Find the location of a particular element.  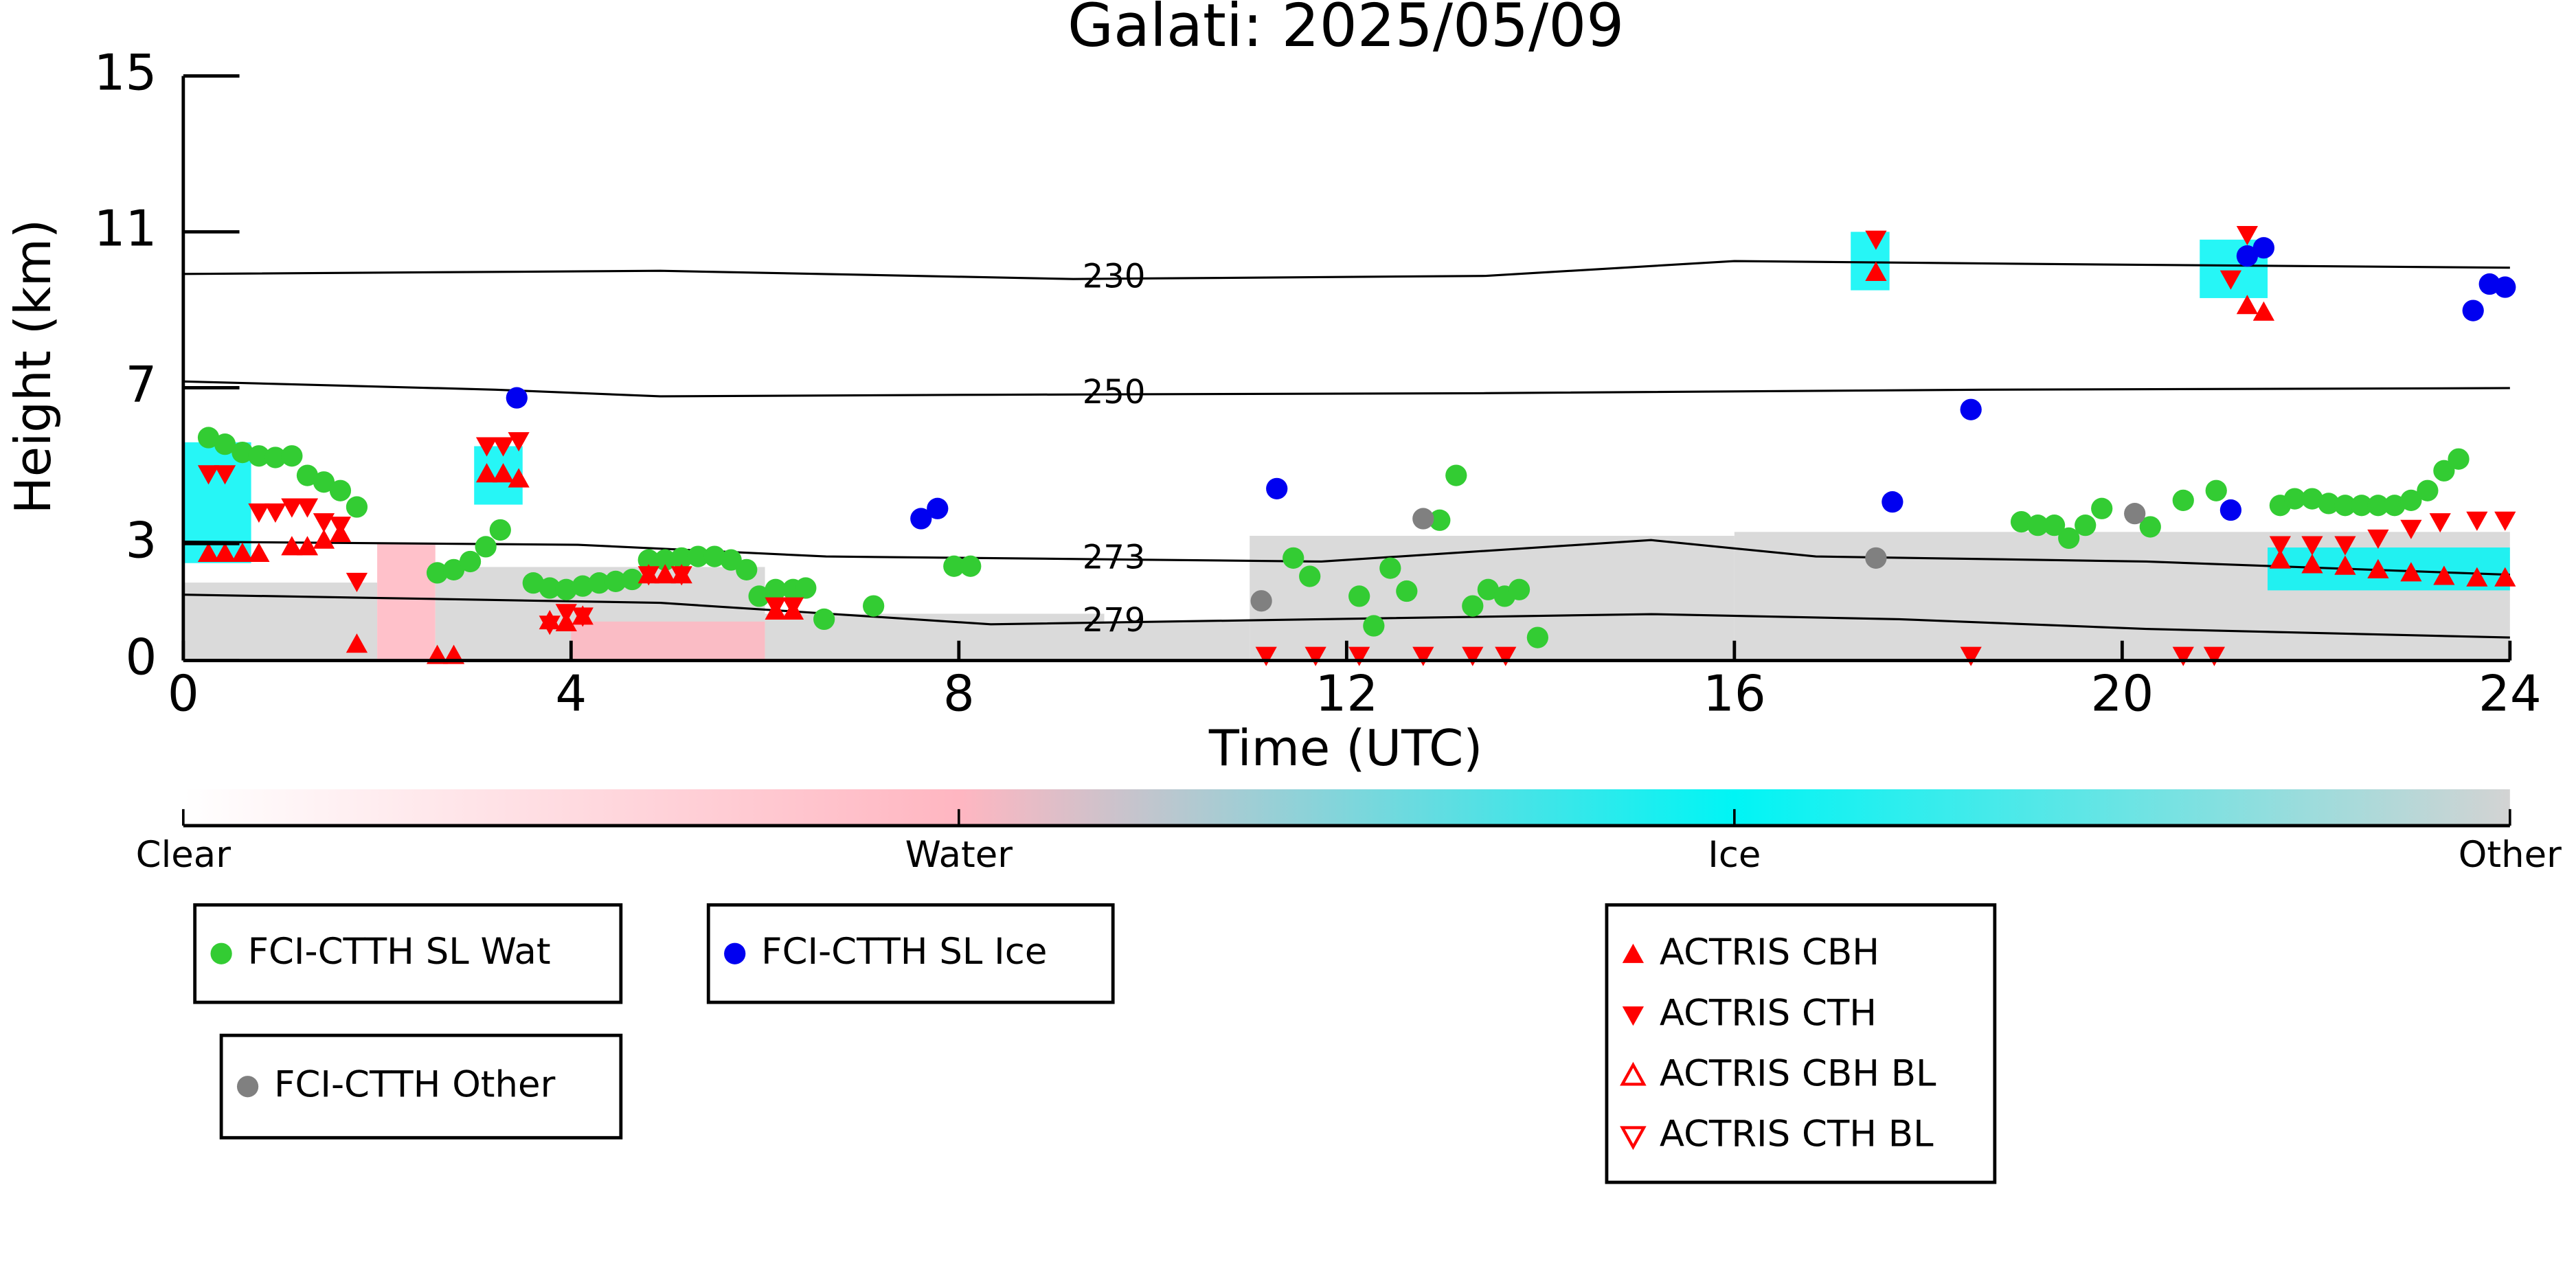

legend-label: ACTRIS CBH is located at coordinates (1769, 952).